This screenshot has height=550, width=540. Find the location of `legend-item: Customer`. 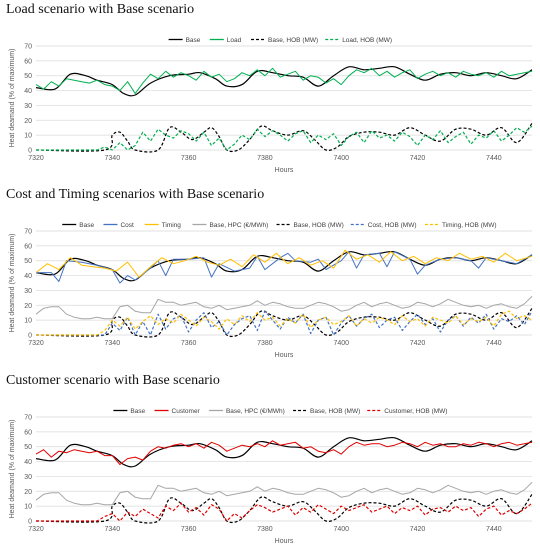

legend-item: Customer is located at coordinates (177, 411).